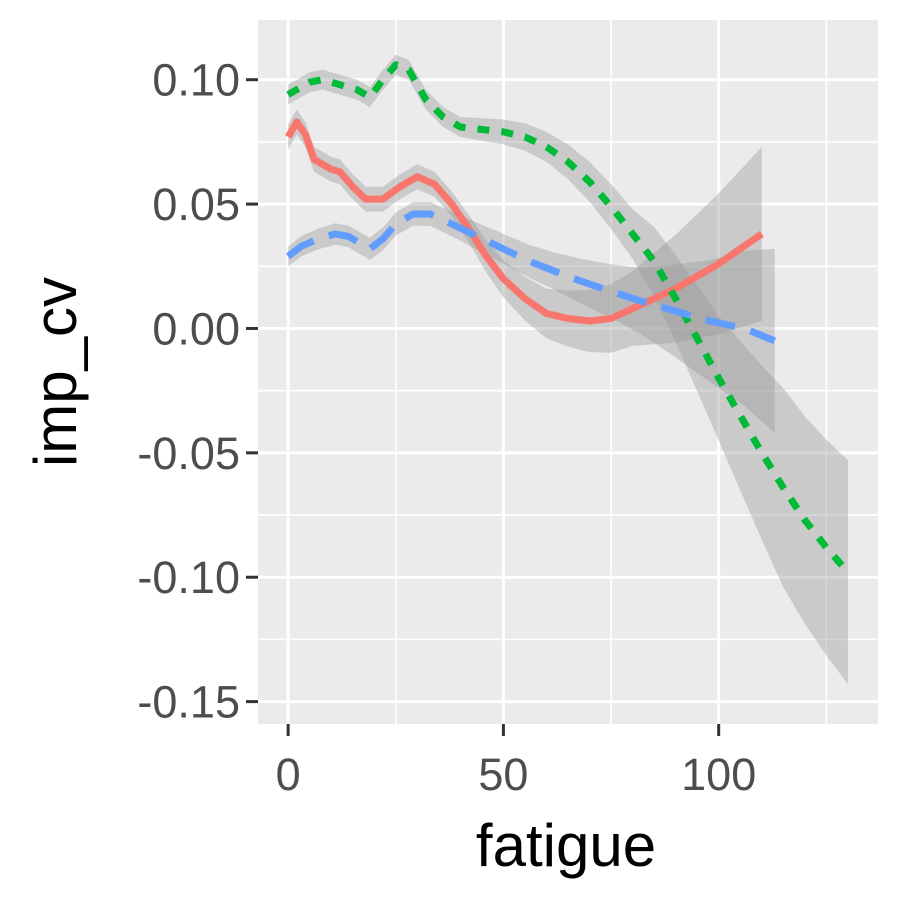 The width and height of the screenshot is (900, 900). Describe the element at coordinates (196, 328) in the screenshot. I see `y-tick-label: 0.00` at that location.